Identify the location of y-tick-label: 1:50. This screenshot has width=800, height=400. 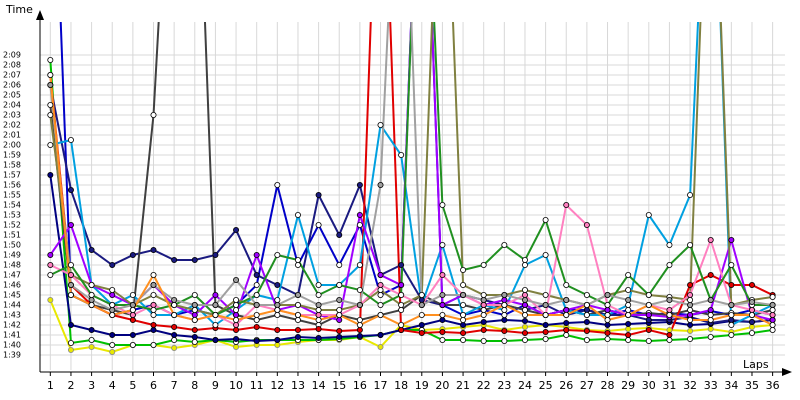
(12, 245).